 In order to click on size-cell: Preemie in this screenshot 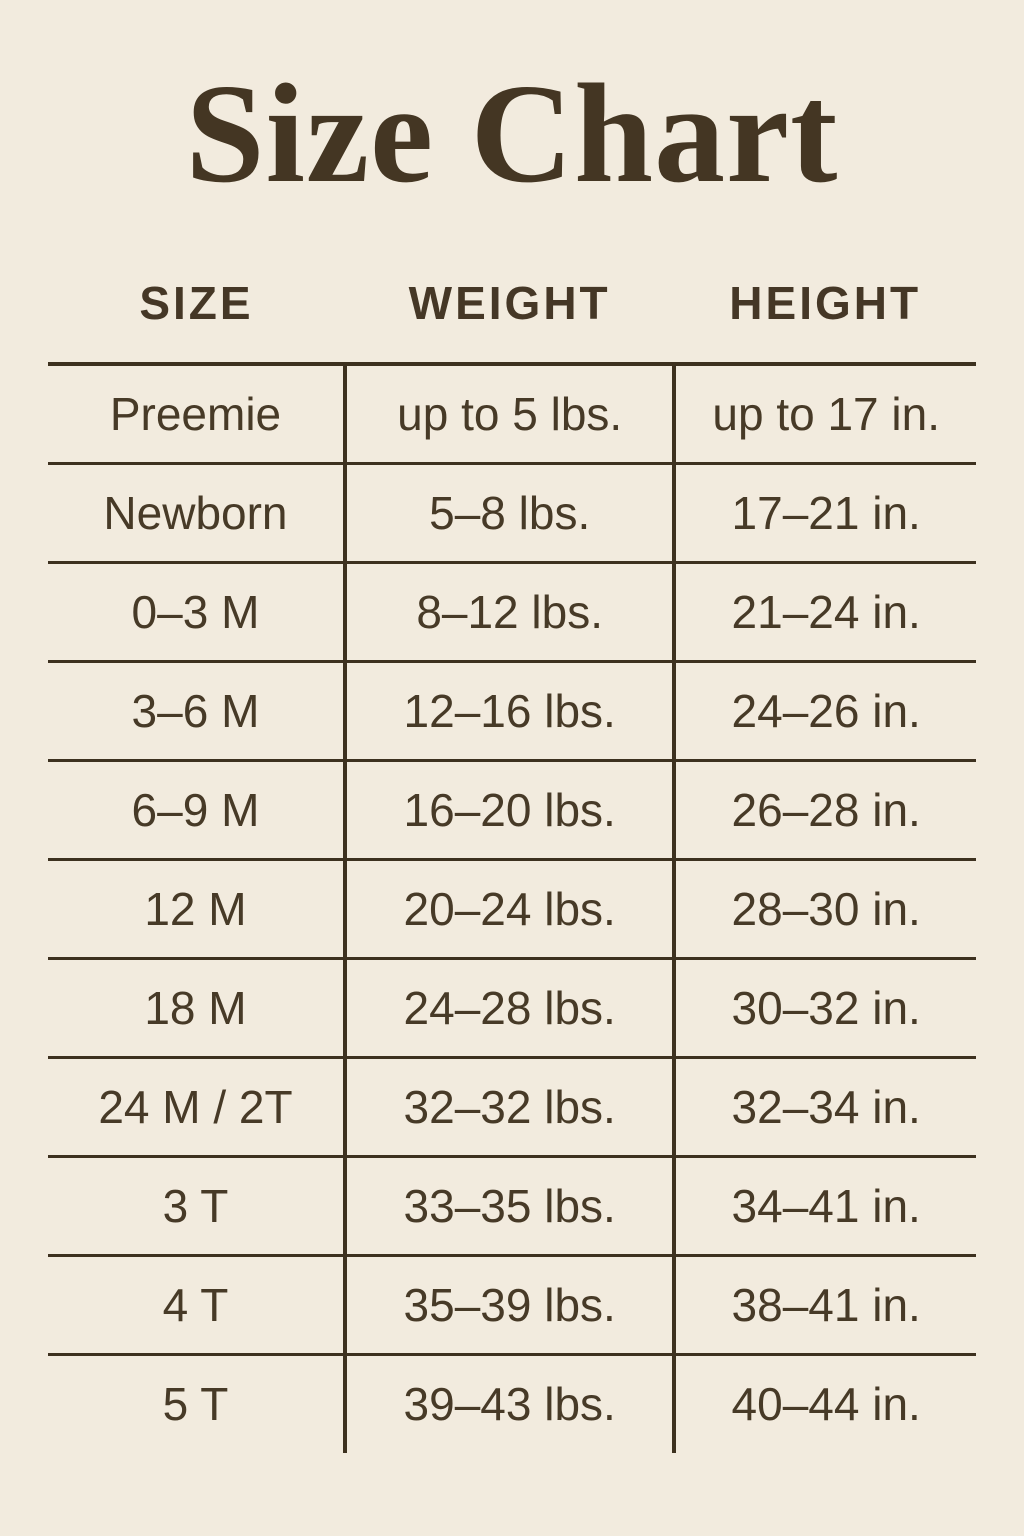, I will do `click(197, 414)`.